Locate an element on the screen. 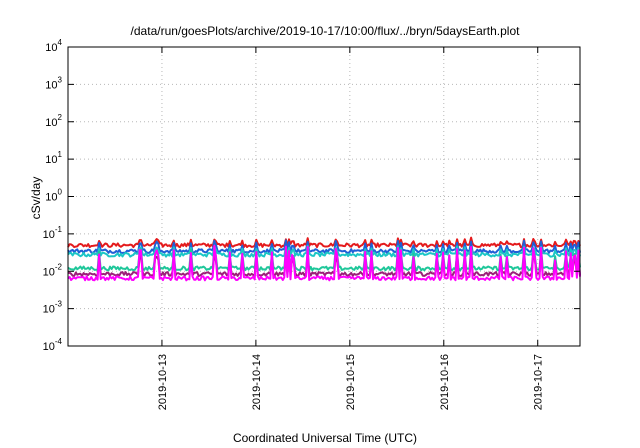 The height and width of the screenshot is (448, 640). y-tick-label: 10⁴ is located at coordinates (53, 46).